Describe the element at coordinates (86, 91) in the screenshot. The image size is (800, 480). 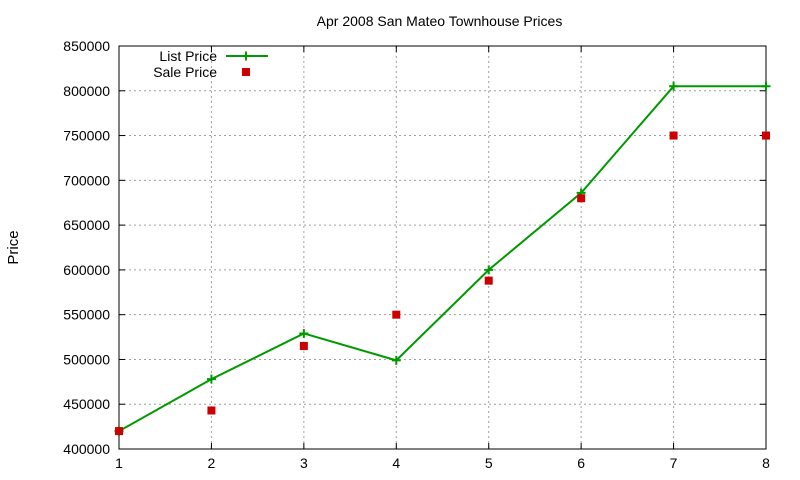
I see `y-tick-label: 800000` at that location.